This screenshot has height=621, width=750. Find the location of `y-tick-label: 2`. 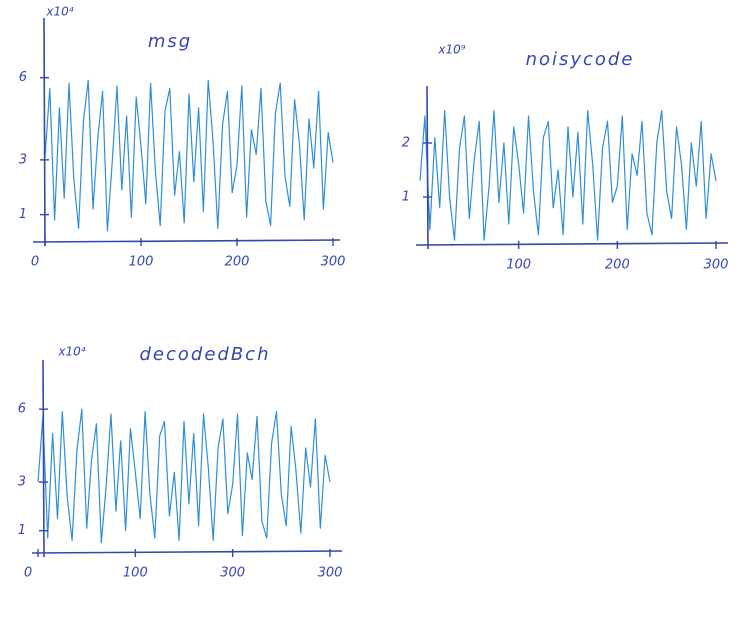

y-tick-label: 2 is located at coordinates (406, 143).